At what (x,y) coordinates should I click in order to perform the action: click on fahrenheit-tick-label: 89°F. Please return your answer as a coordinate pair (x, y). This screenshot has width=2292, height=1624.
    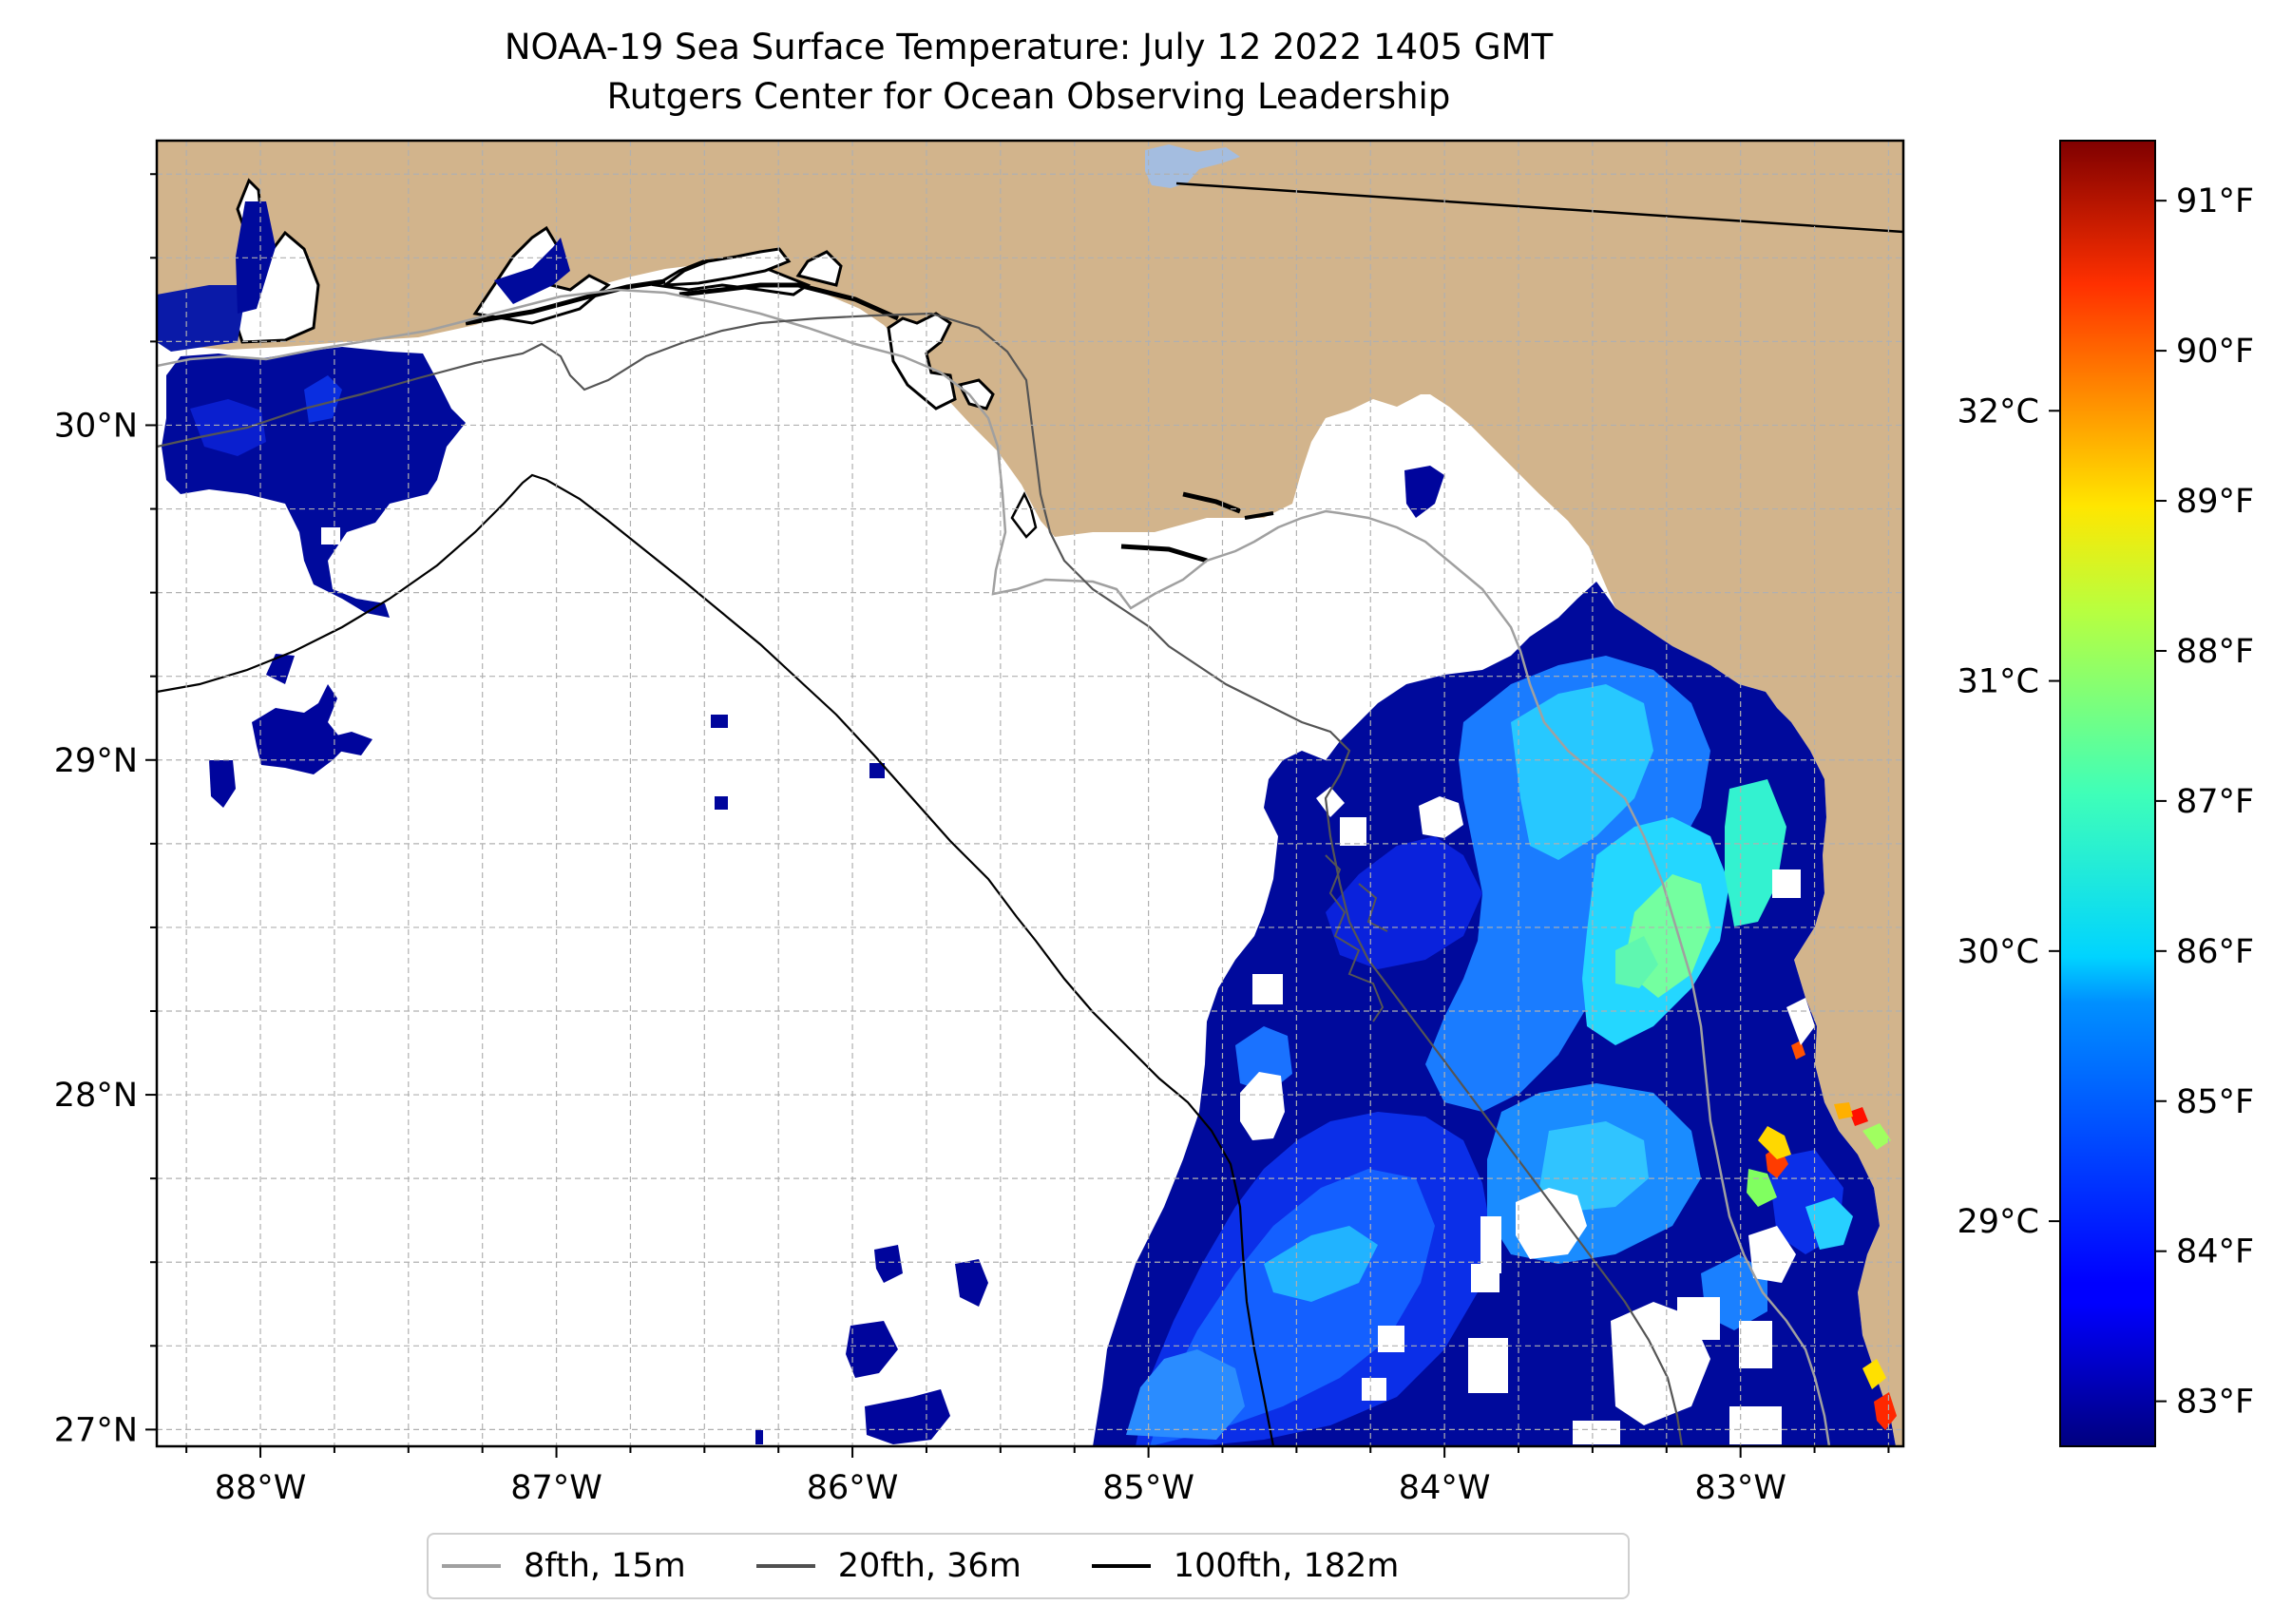
    Looking at the image, I should click on (2215, 502).